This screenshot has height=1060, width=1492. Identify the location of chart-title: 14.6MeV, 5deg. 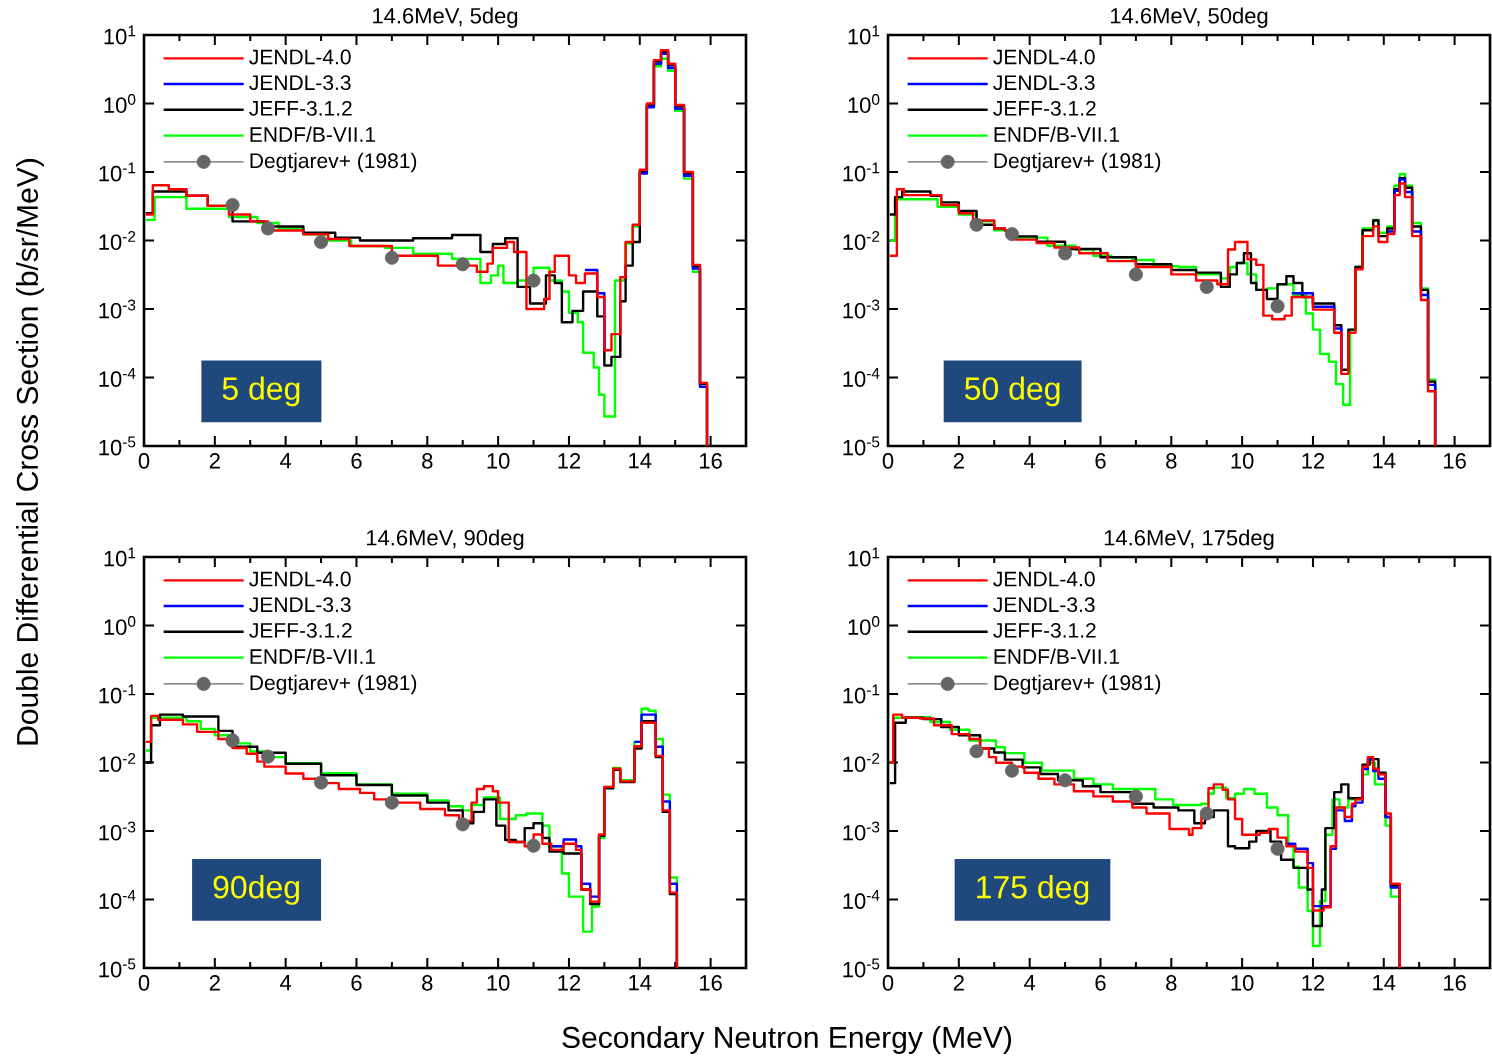
(445, 17).